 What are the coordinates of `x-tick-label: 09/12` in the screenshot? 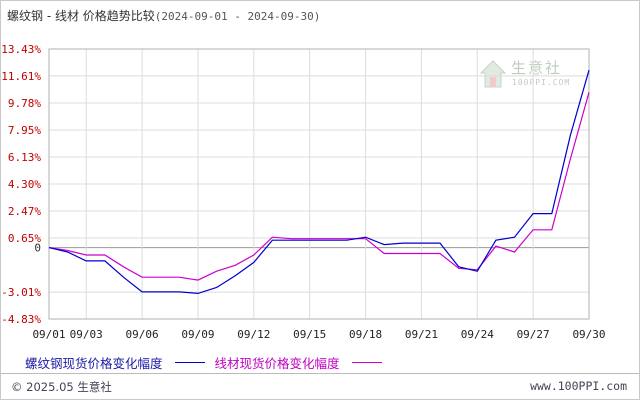 It's located at (253, 334).